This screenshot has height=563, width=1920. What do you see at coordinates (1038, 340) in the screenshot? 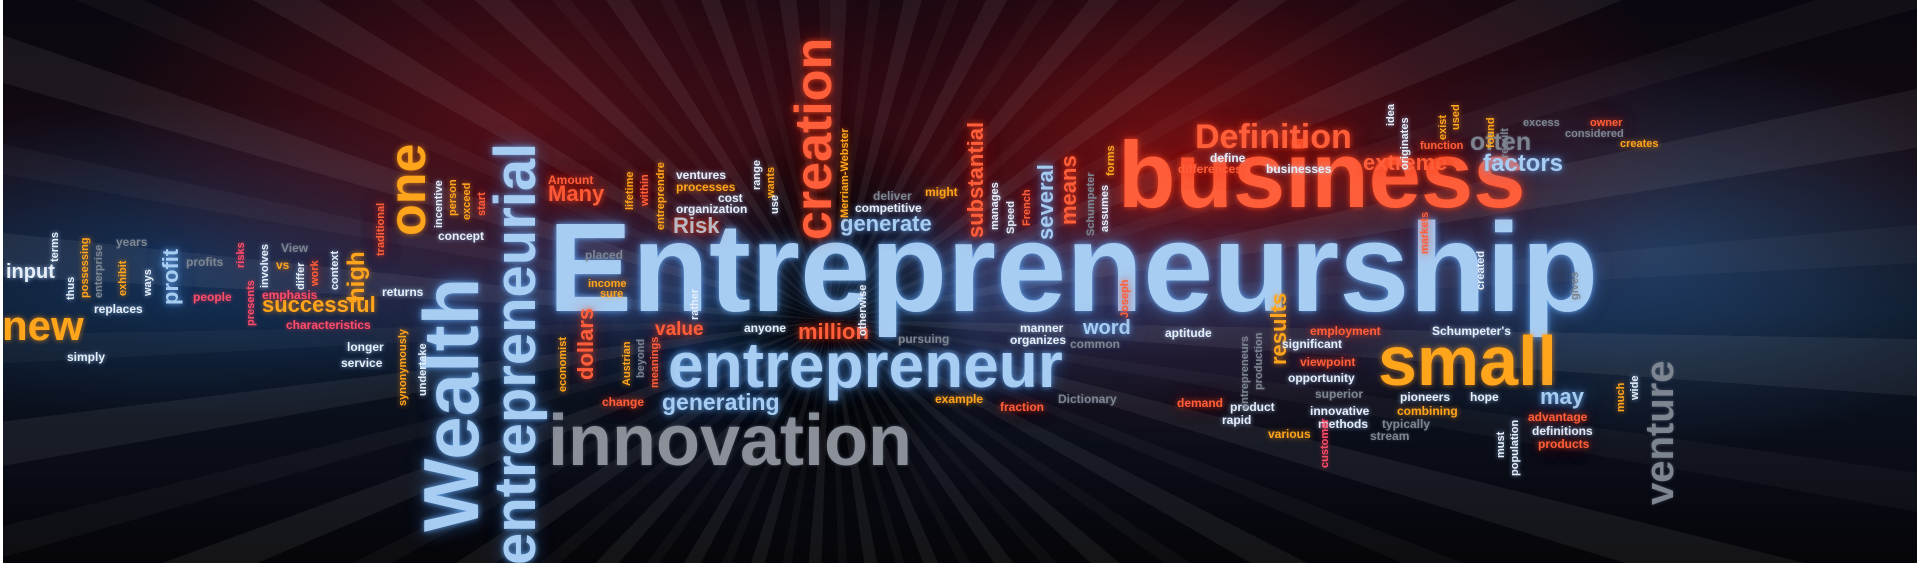
I see `word-organizes: organizes` at bounding box center [1038, 340].